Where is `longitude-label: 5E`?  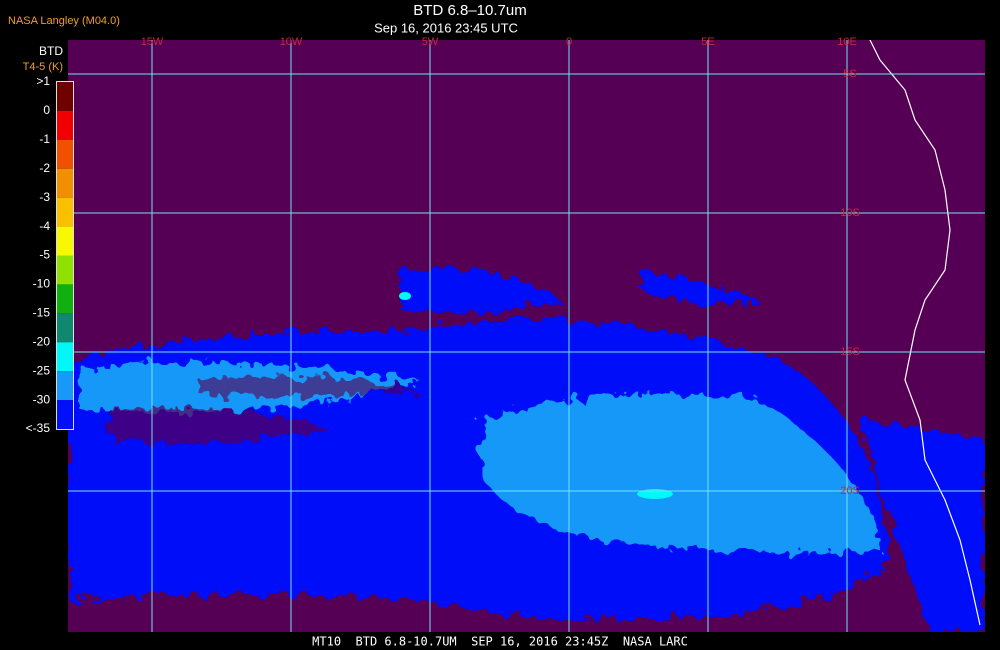
longitude-label: 5E is located at coordinates (707, 42).